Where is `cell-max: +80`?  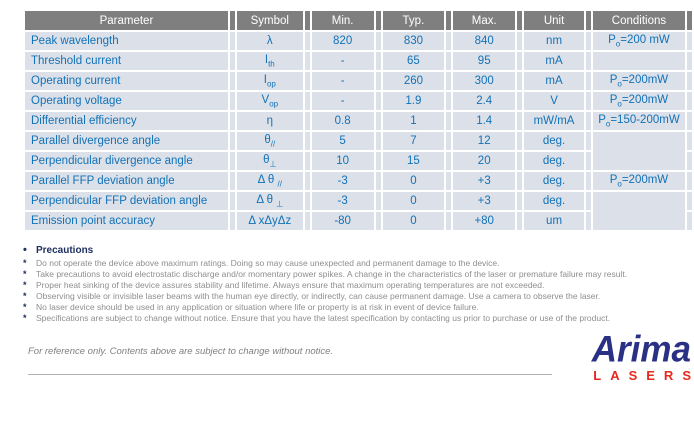 cell-max: +80 is located at coordinates (484, 221).